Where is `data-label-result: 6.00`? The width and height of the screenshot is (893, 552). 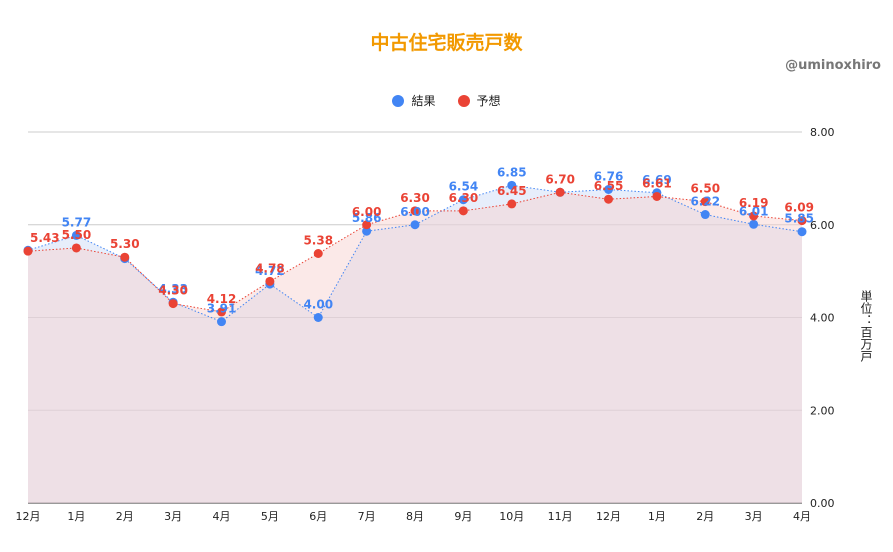 data-label-result: 6.00 is located at coordinates (415, 212).